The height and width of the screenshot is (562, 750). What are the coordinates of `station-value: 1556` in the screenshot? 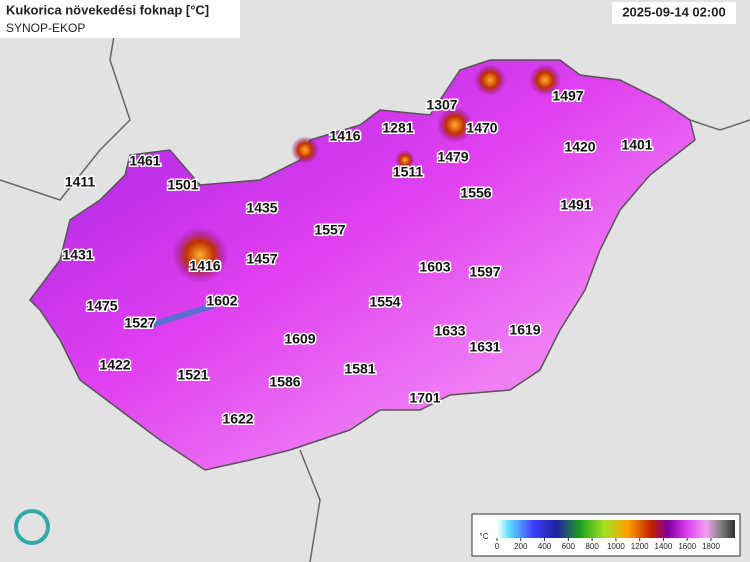 It's located at (475, 193).